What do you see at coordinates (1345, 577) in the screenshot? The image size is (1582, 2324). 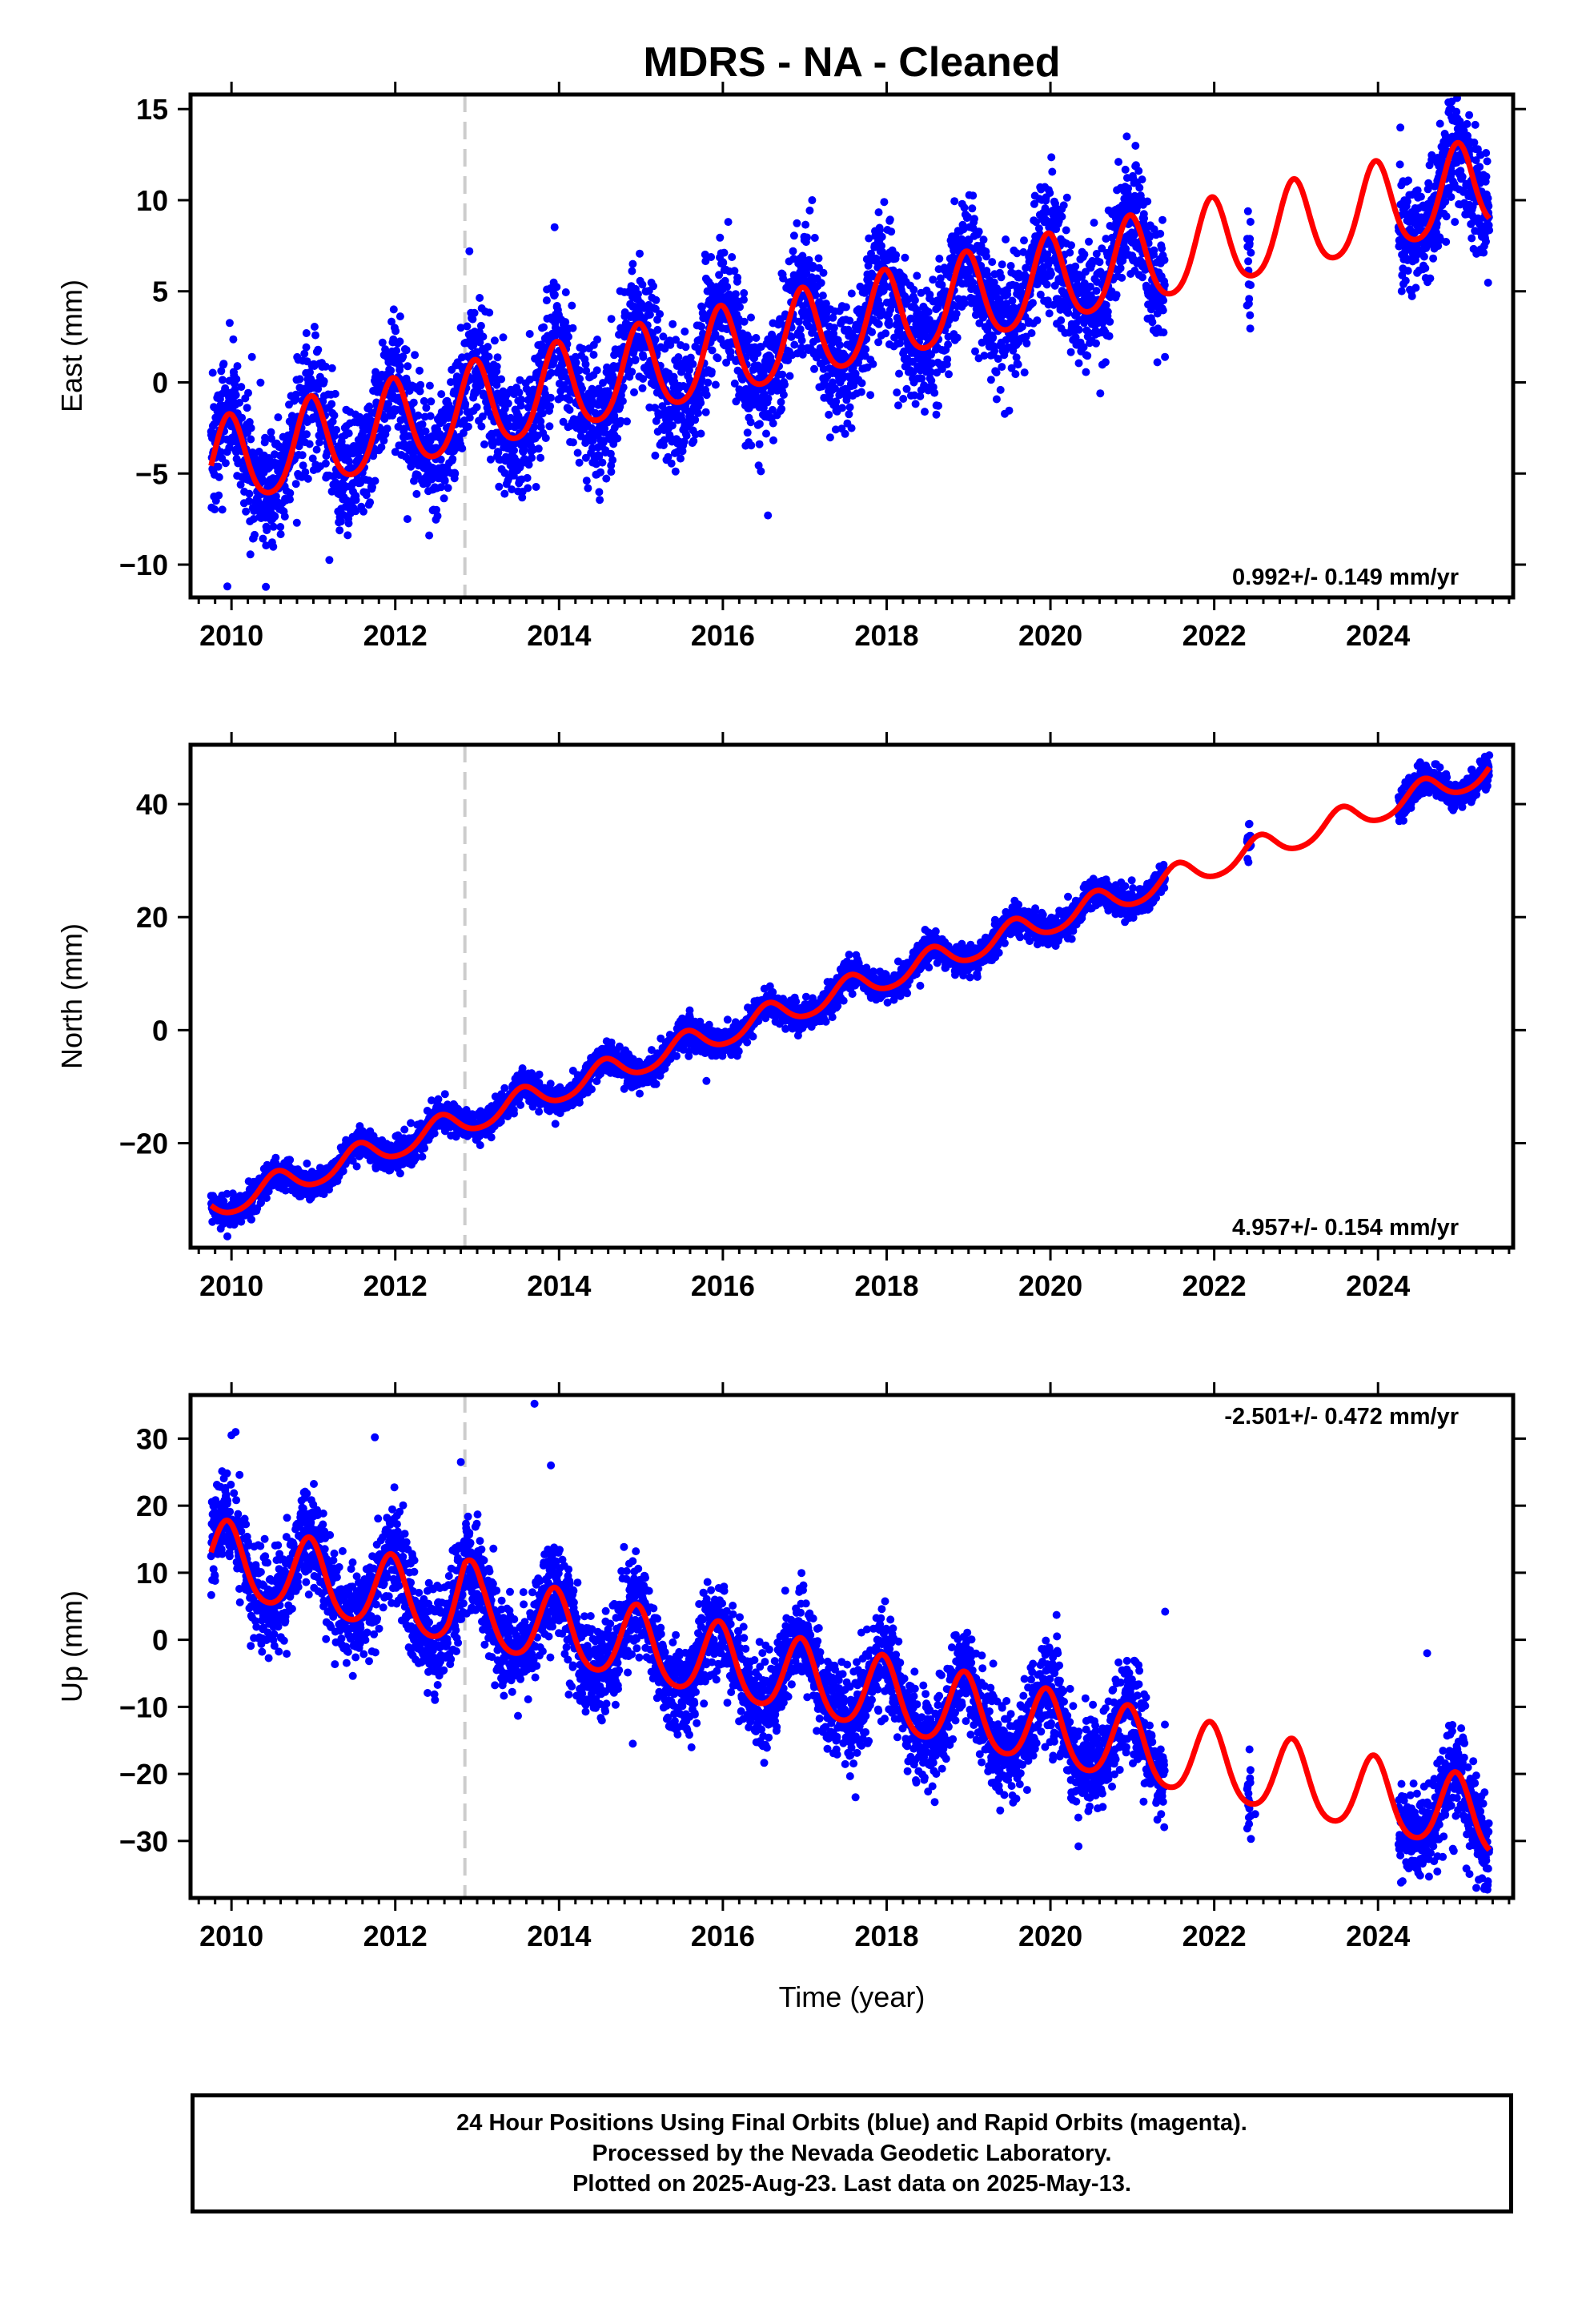 I see `panel-east-rate-label: 0.992+/- 0.149 mm/yr` at bounding box center [1345, 577].